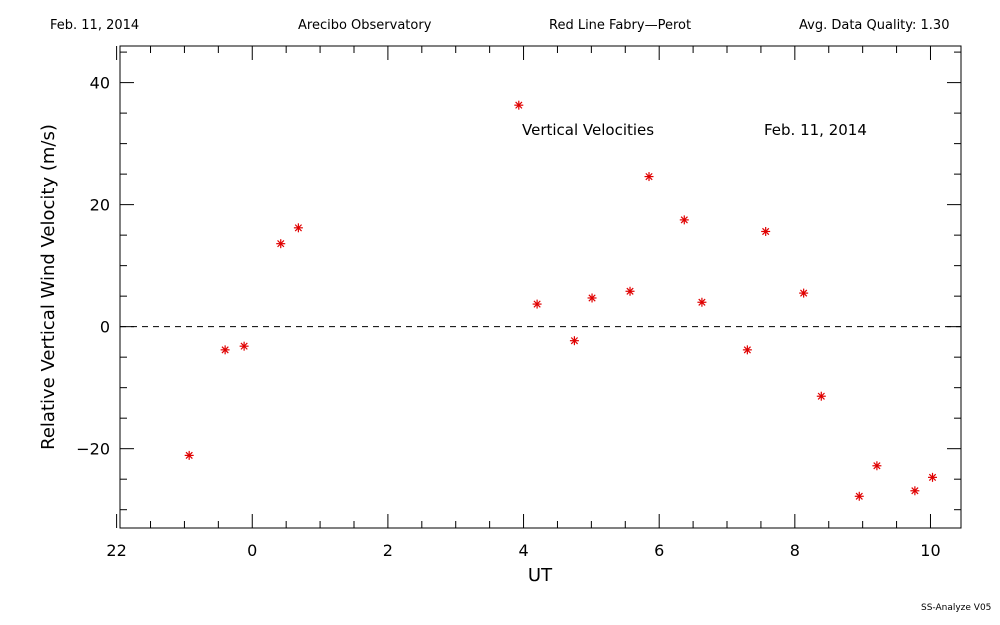 The height and width of the screenshot is (625, 1000). What do you see at coordinates (48, 287) in the screenshot?
I see `y-axis-label: Relative Vertical Wind Velocity (m/s)` at bounding box center [48, 287].